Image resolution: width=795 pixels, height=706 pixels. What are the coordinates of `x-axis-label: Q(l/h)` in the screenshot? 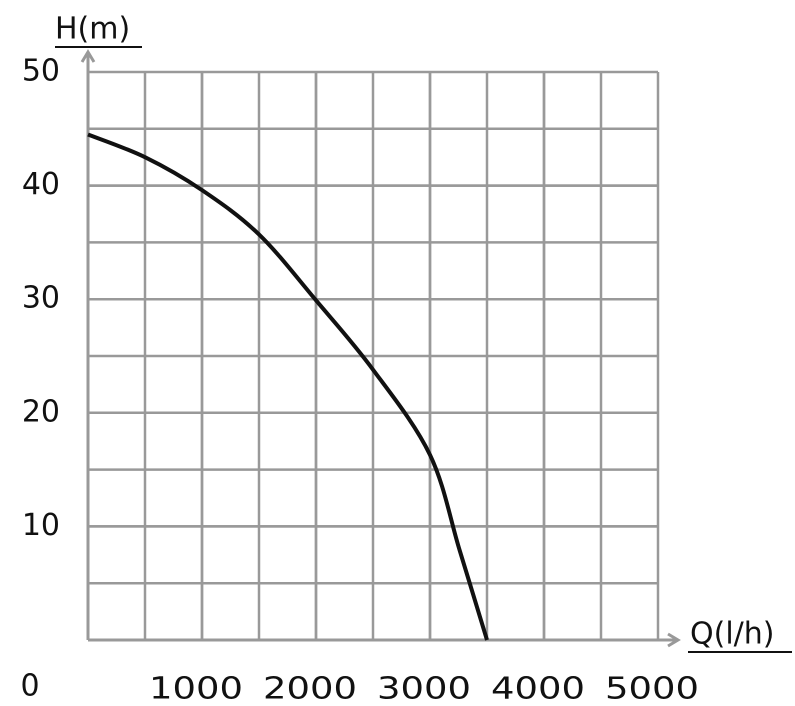 It's located at (732, 634).